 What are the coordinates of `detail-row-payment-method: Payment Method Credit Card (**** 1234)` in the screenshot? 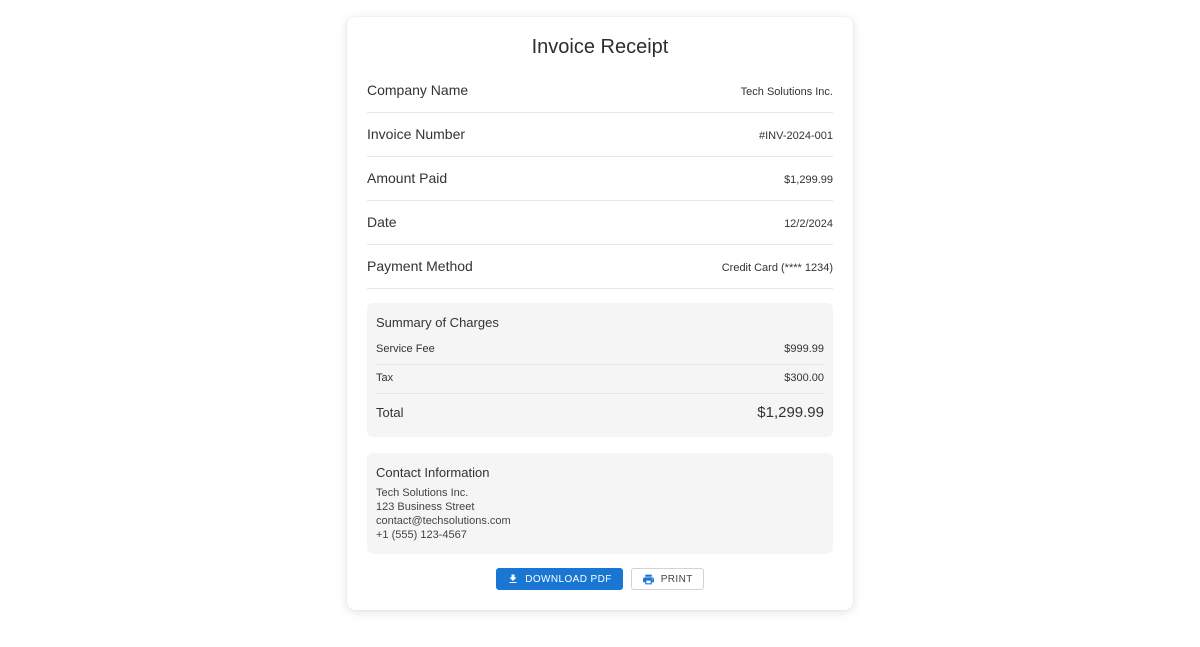 It's located at (600, 267).